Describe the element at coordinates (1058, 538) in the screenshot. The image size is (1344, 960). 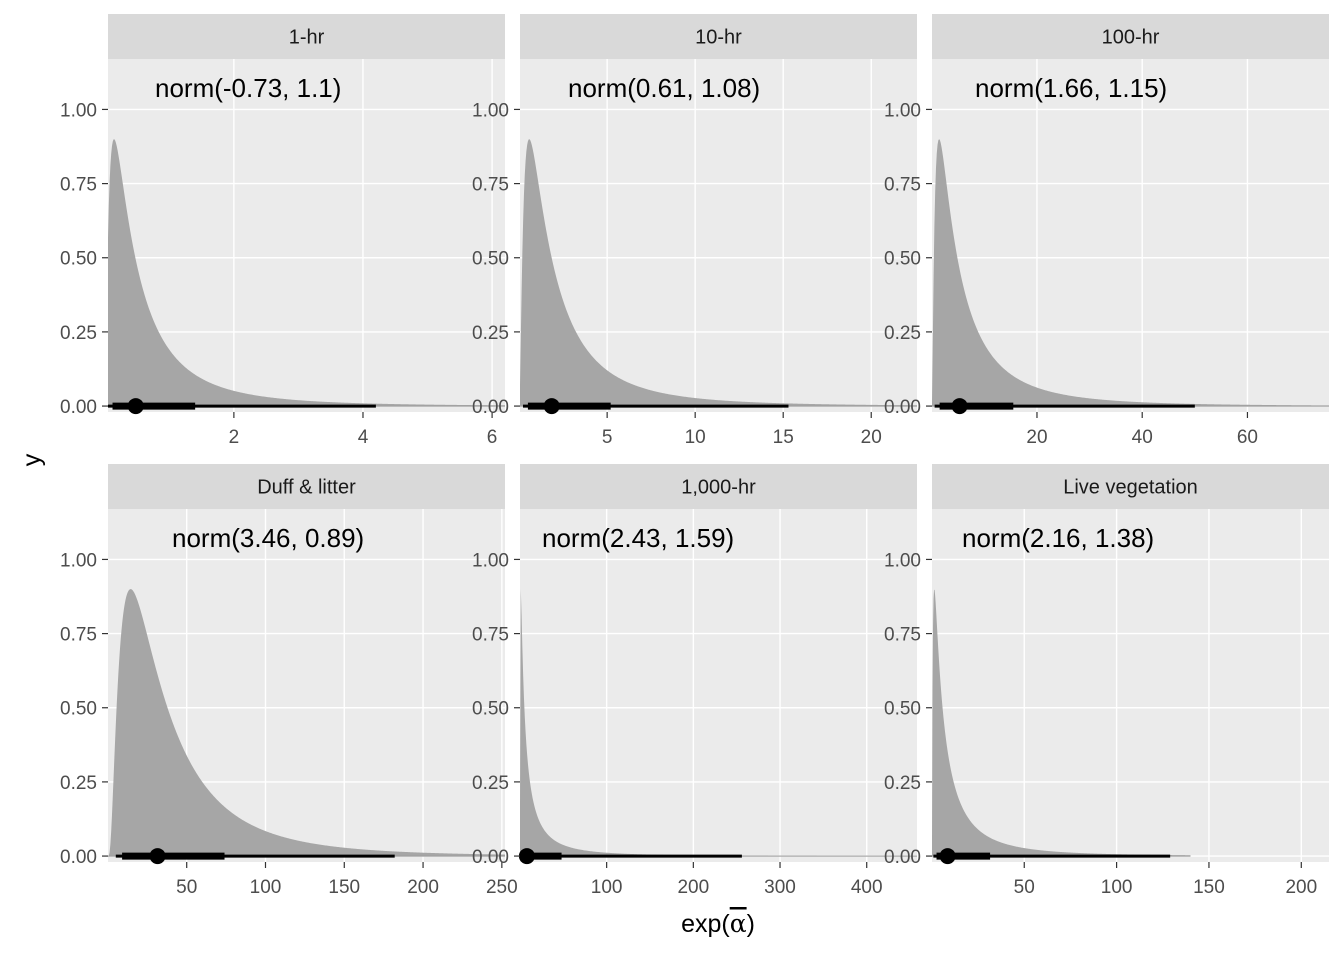
I see `panel-annotation: norm(2.16, 1.38)` at that location.